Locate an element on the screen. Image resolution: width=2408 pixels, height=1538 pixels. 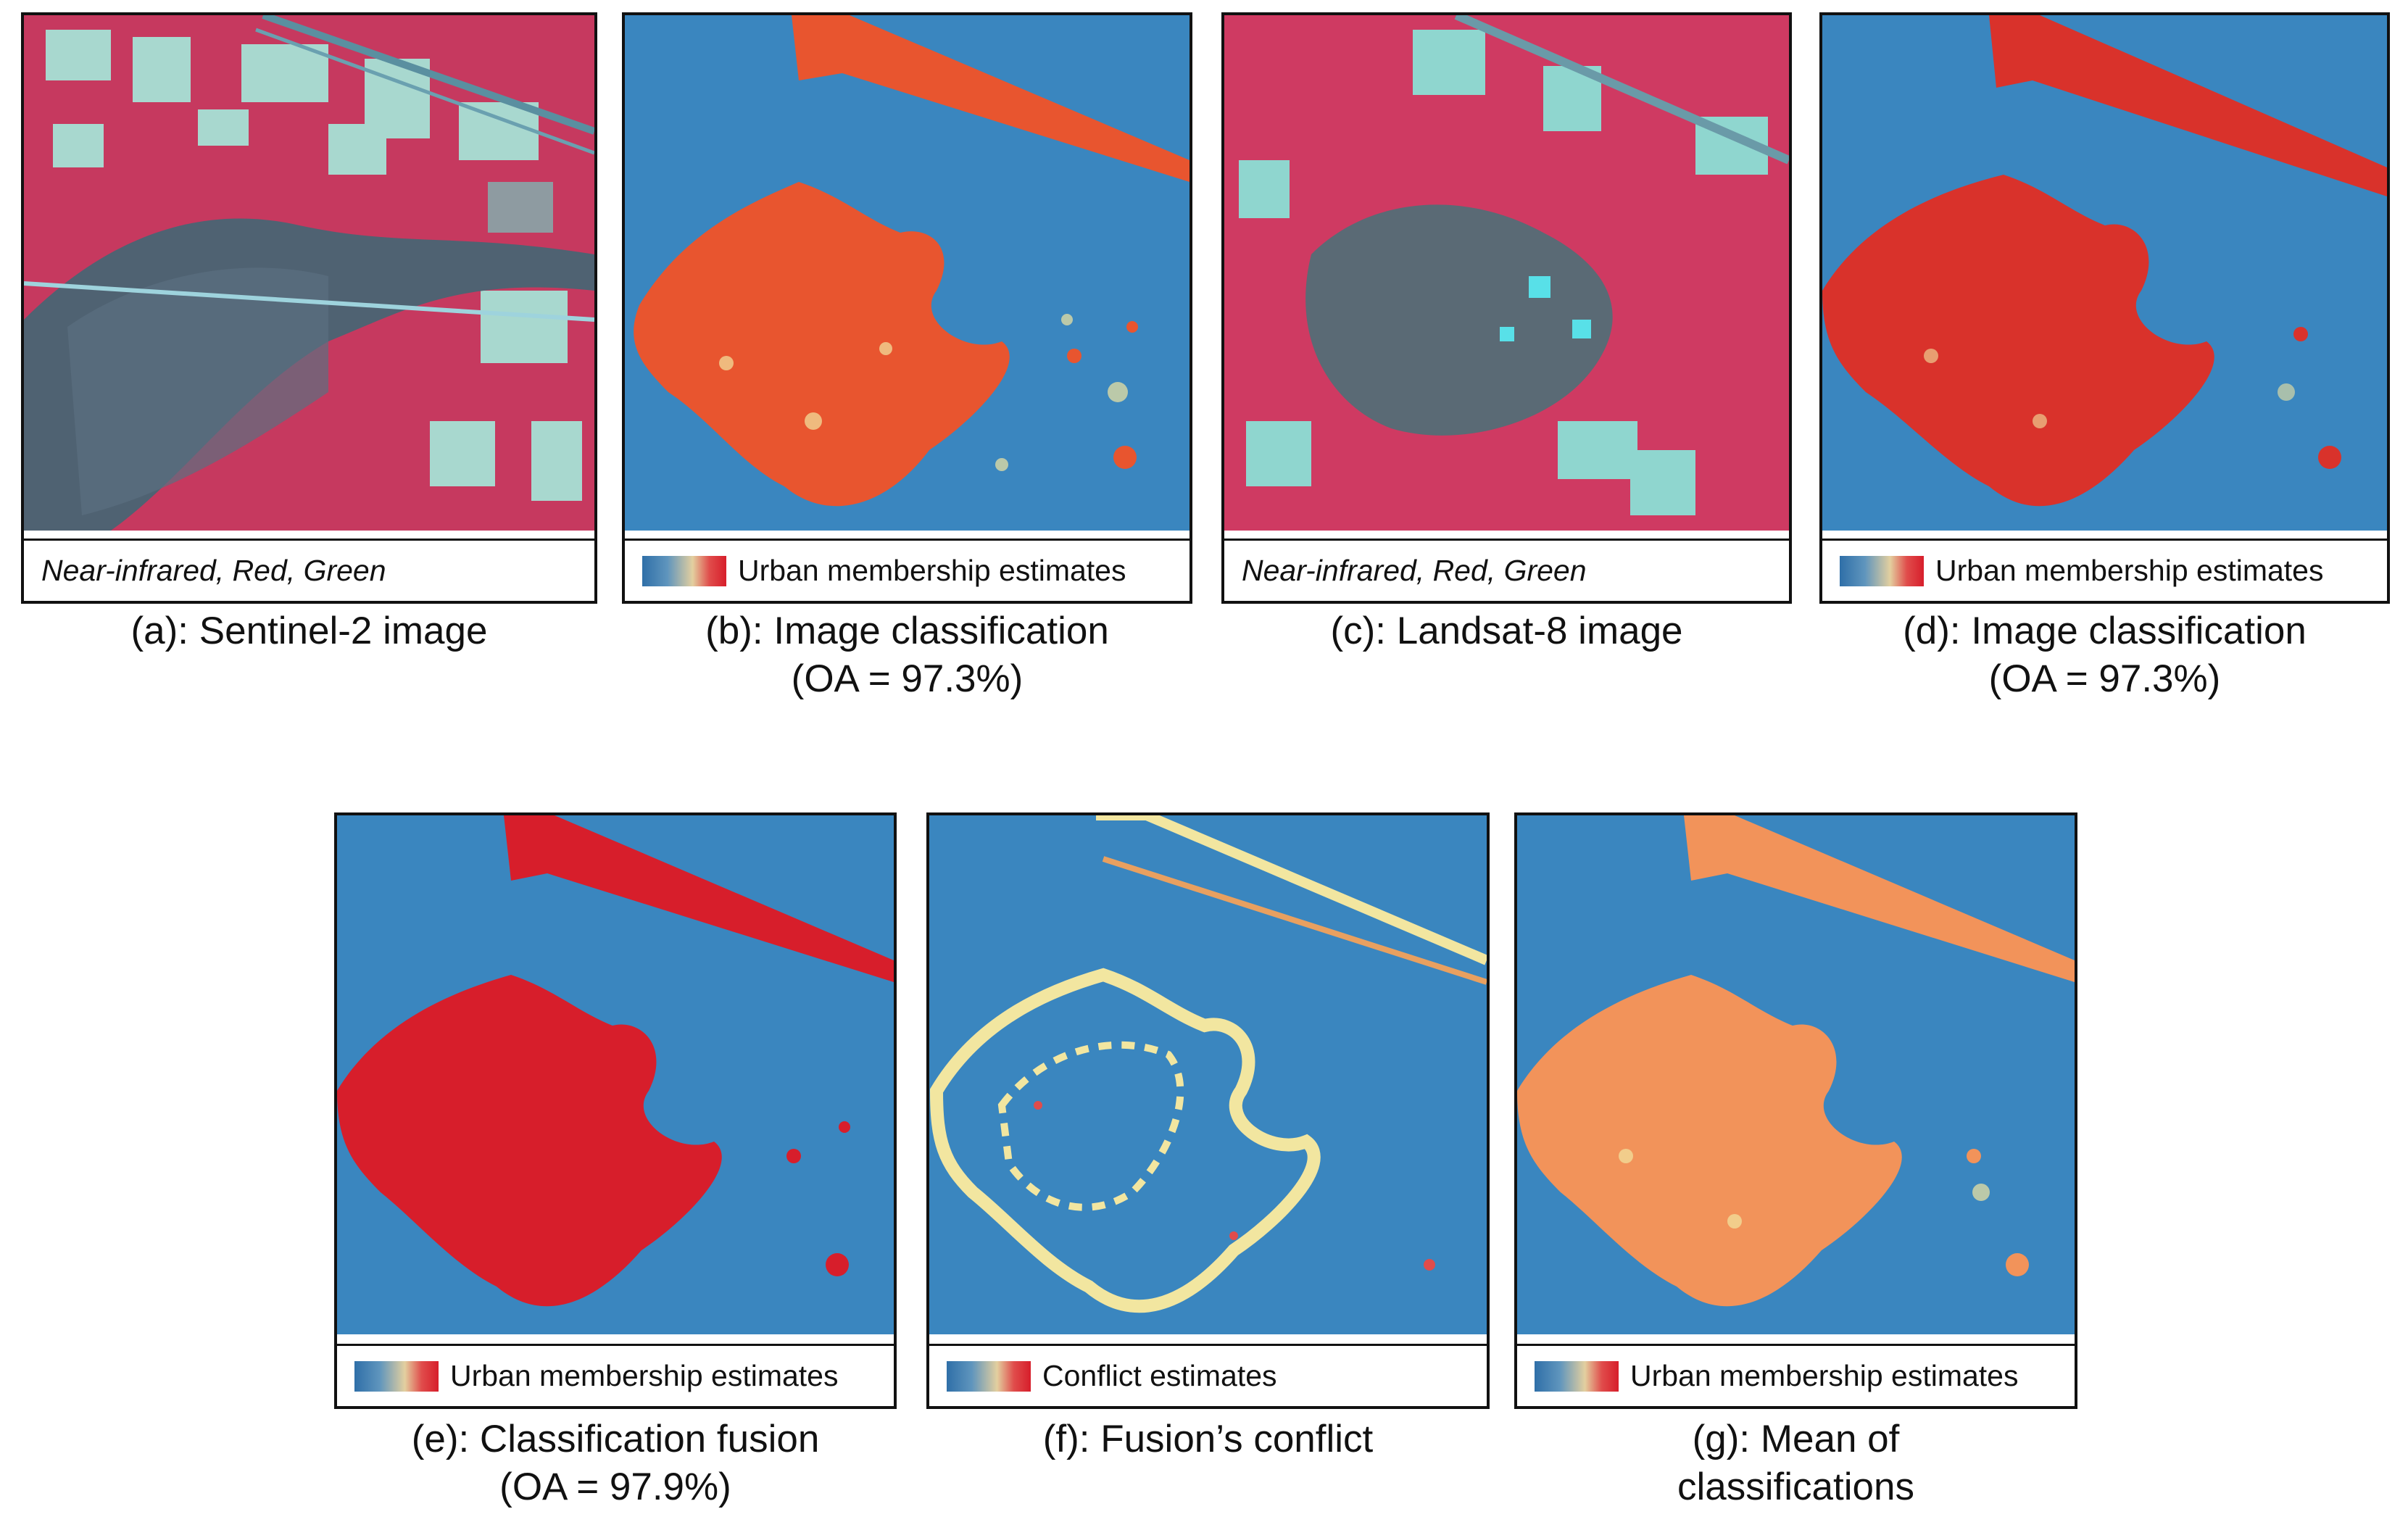
caption-e: (e): Classification fusion (OA = 97.9%) is located at coordinates (615, 1463).